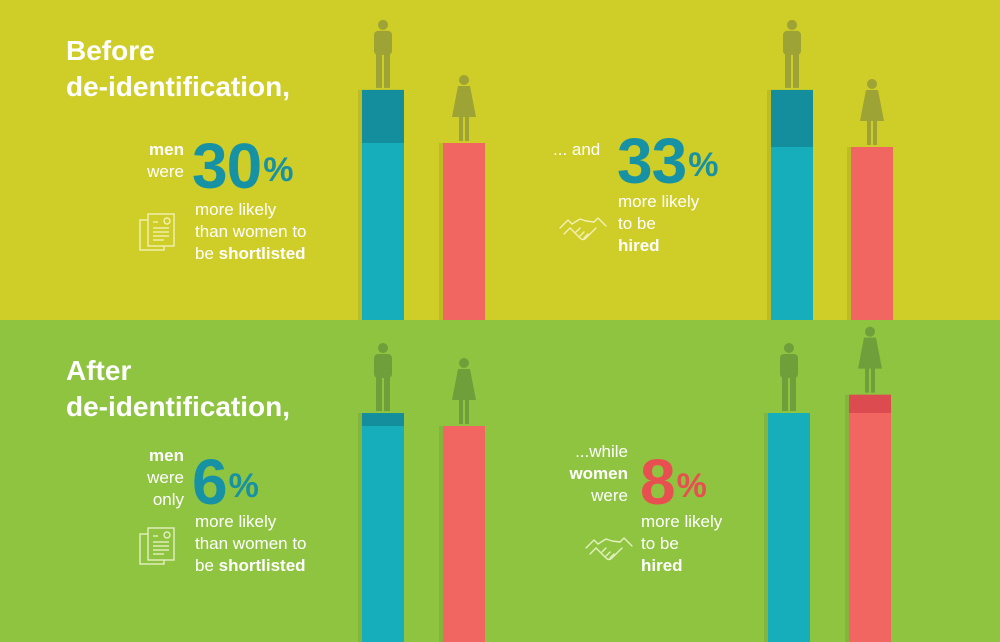  I want to click on before-shortlist-number-value: 30, so click(227, 166).